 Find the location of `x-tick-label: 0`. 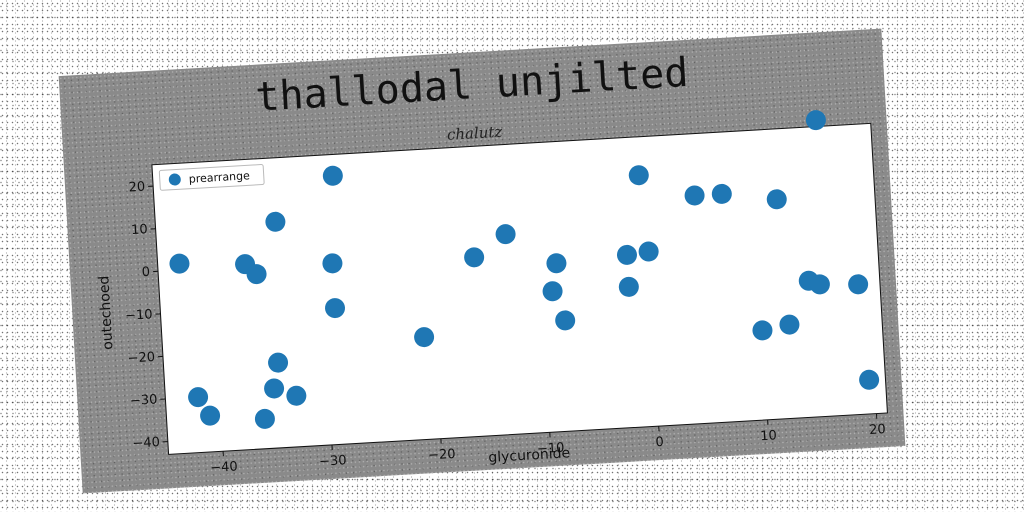

x-tick-label: 0 is located at coordinates (659, 442).